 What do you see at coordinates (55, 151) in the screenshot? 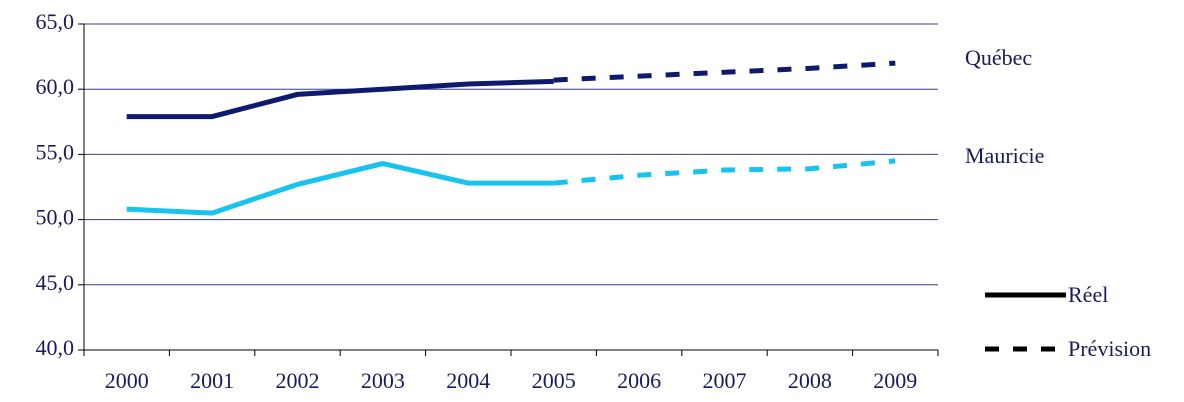
I see `y-tick-label: 55,0` at bounding box center [55, 151].